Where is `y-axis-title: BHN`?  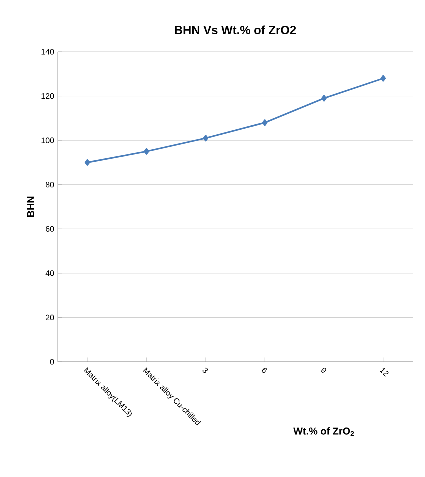 y-axis-title: BHN is located at coordinates (30, 207).